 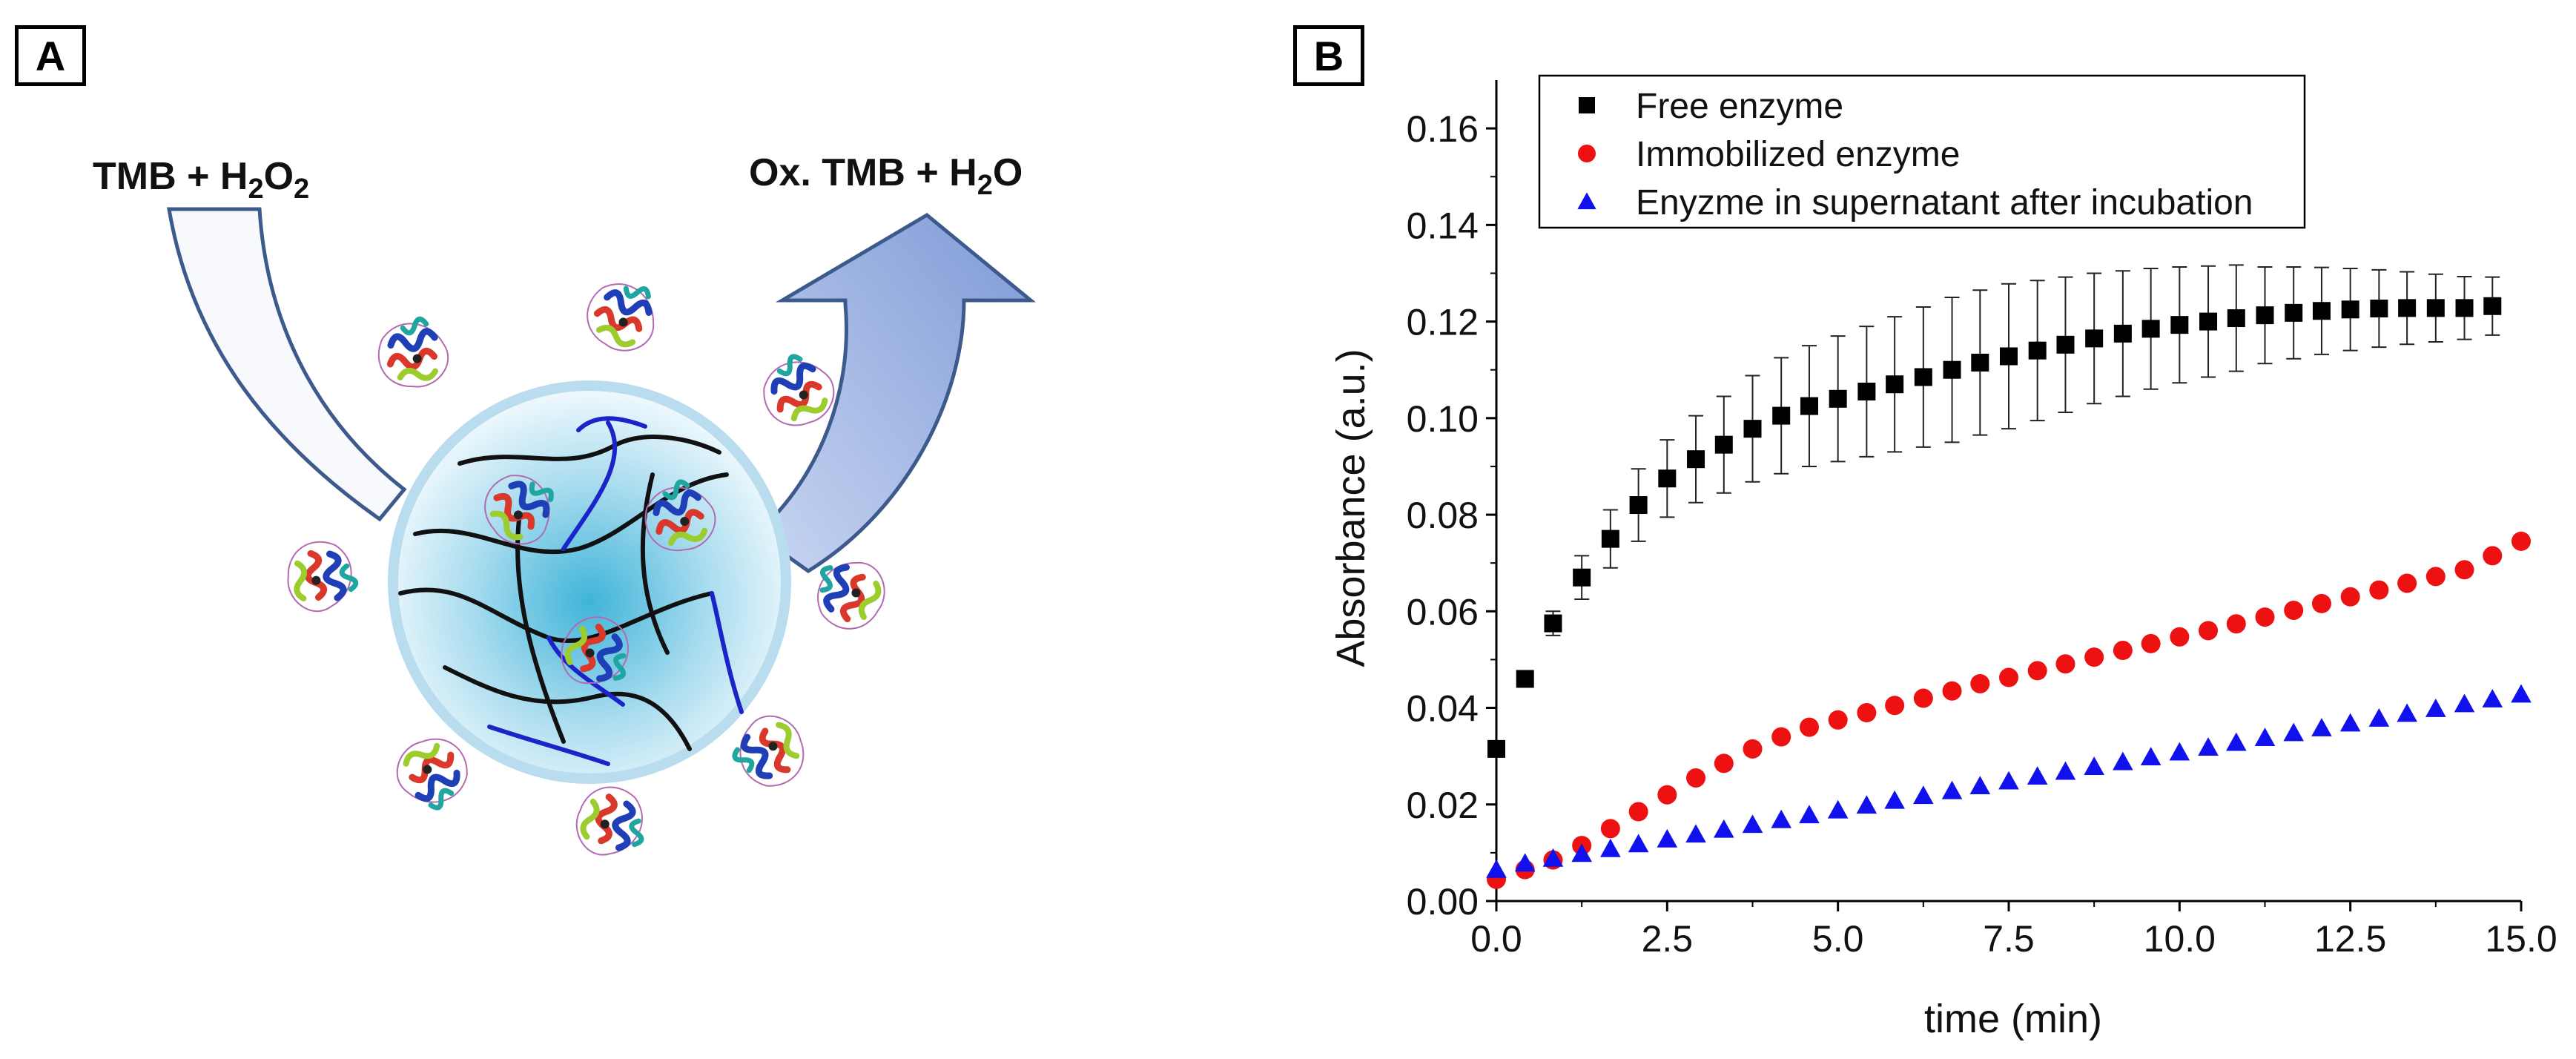 What do you see at coordinates (1944, 202) in the screenshot?
I see `legend-label: Enyzme in supernatant after incubation` at bounding box center [1944, 202].